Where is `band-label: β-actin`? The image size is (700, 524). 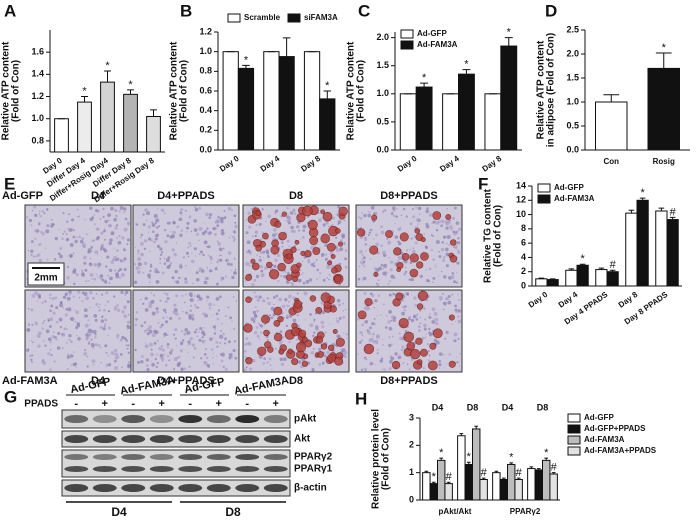
band-label: β-actin is located at coordinates (310, 488).